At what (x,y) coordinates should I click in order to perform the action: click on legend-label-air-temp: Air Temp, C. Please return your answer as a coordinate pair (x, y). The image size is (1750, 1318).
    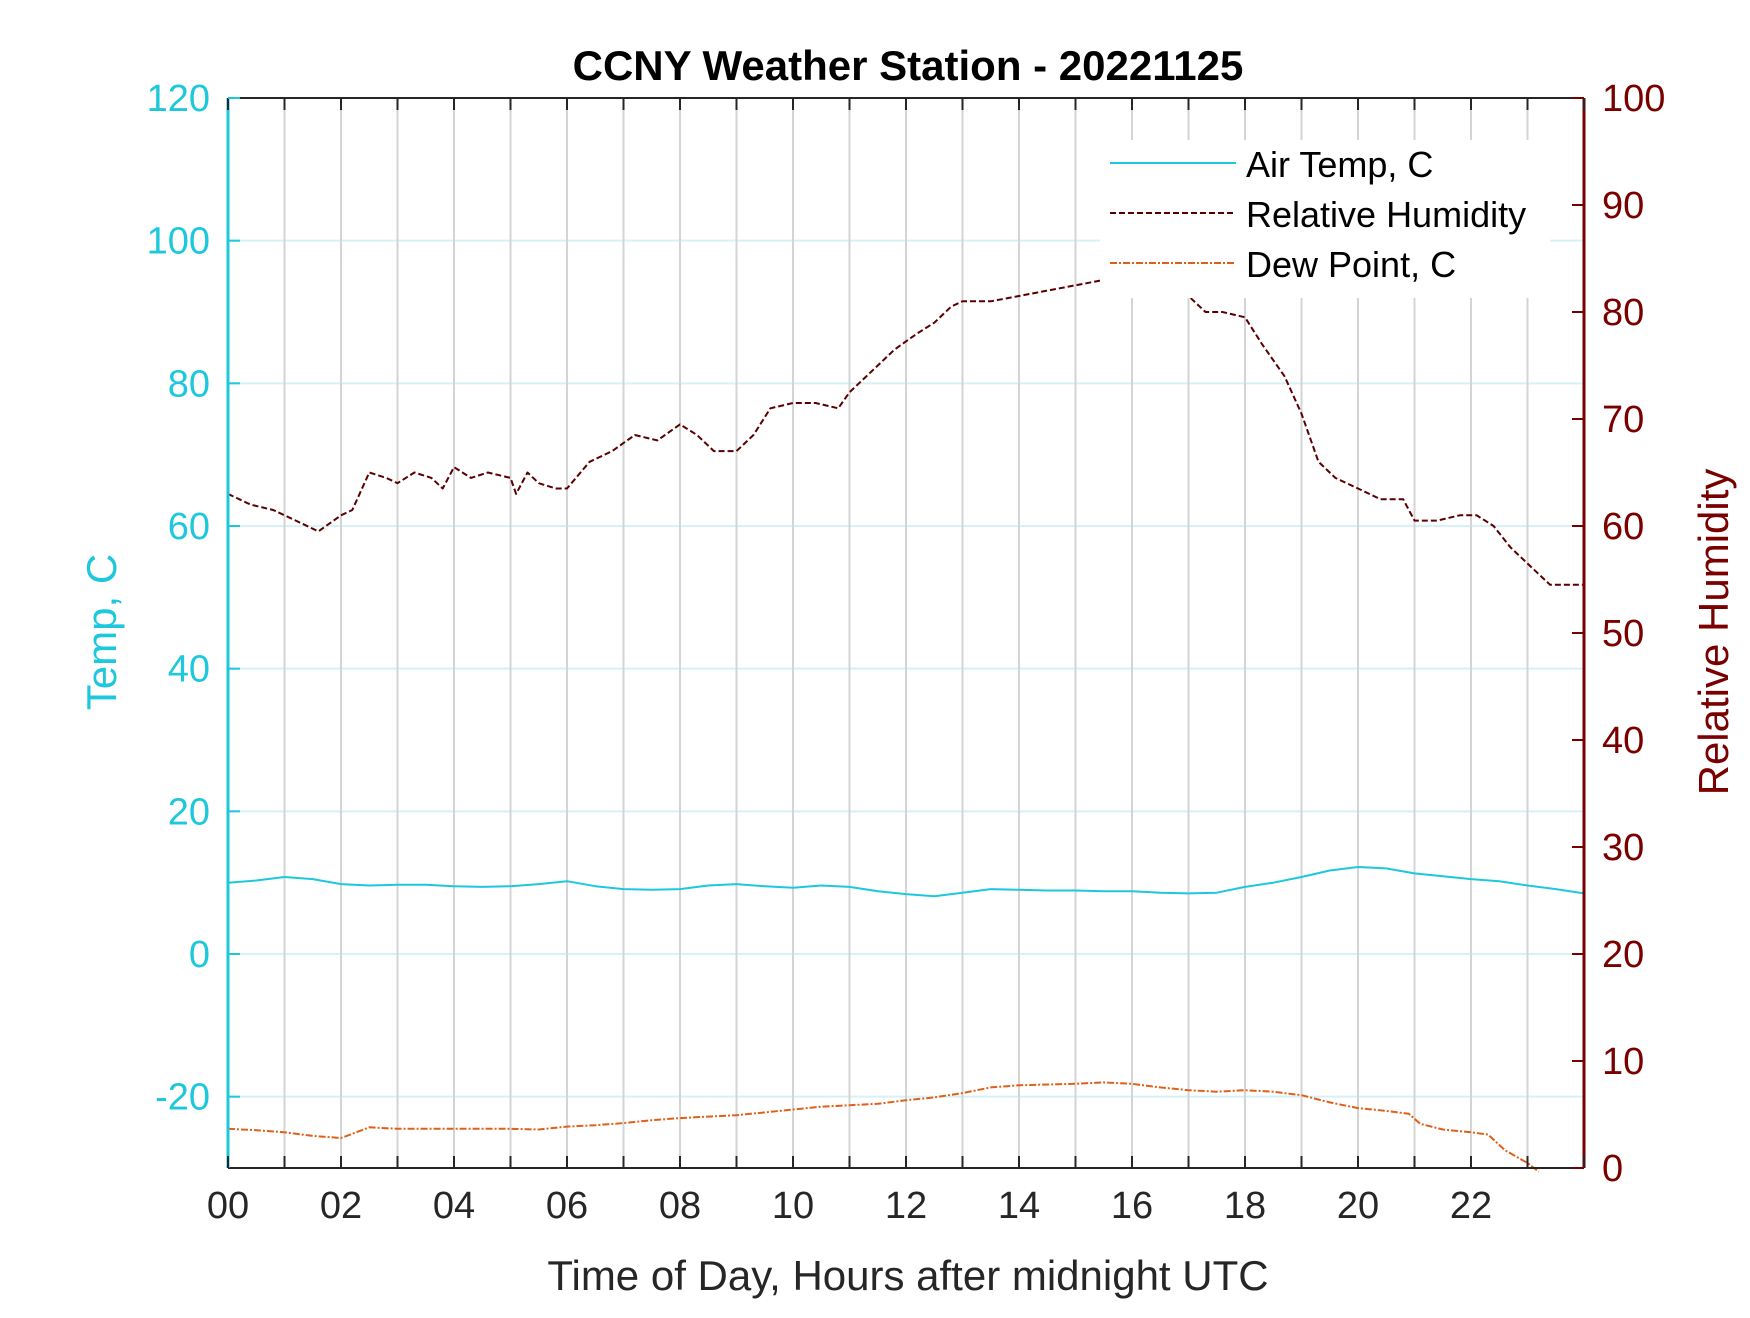
    Looking at the image, I should click on (1339, 164).